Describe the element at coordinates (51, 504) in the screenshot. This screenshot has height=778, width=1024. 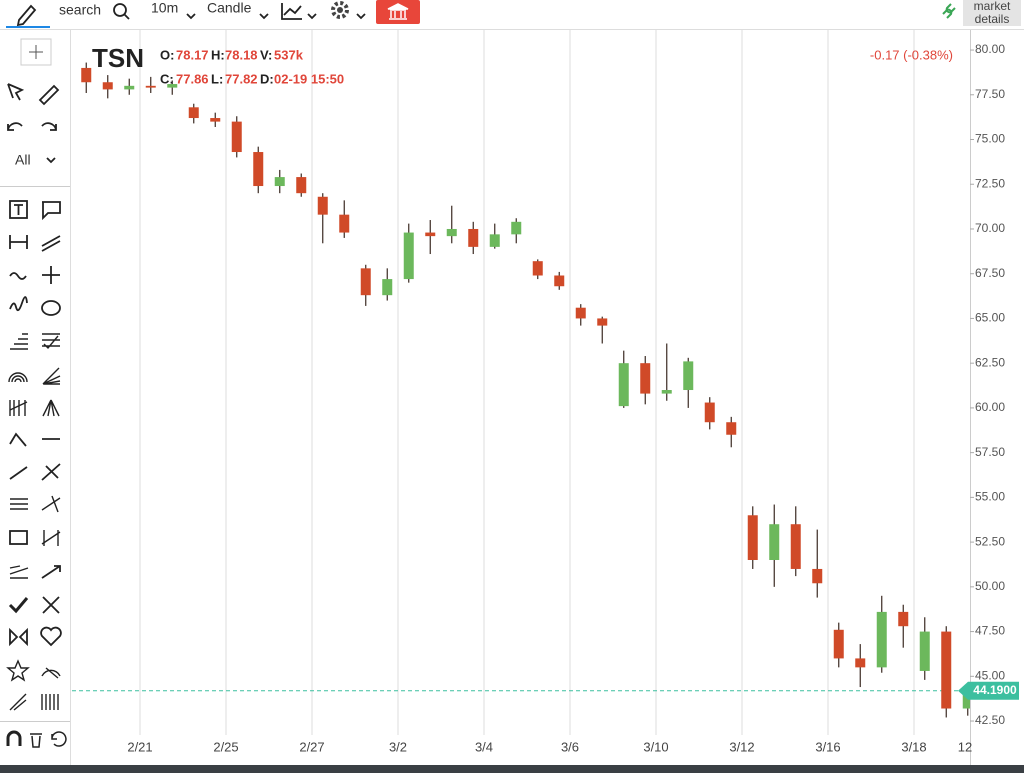
I see `tool-angle` at that location.